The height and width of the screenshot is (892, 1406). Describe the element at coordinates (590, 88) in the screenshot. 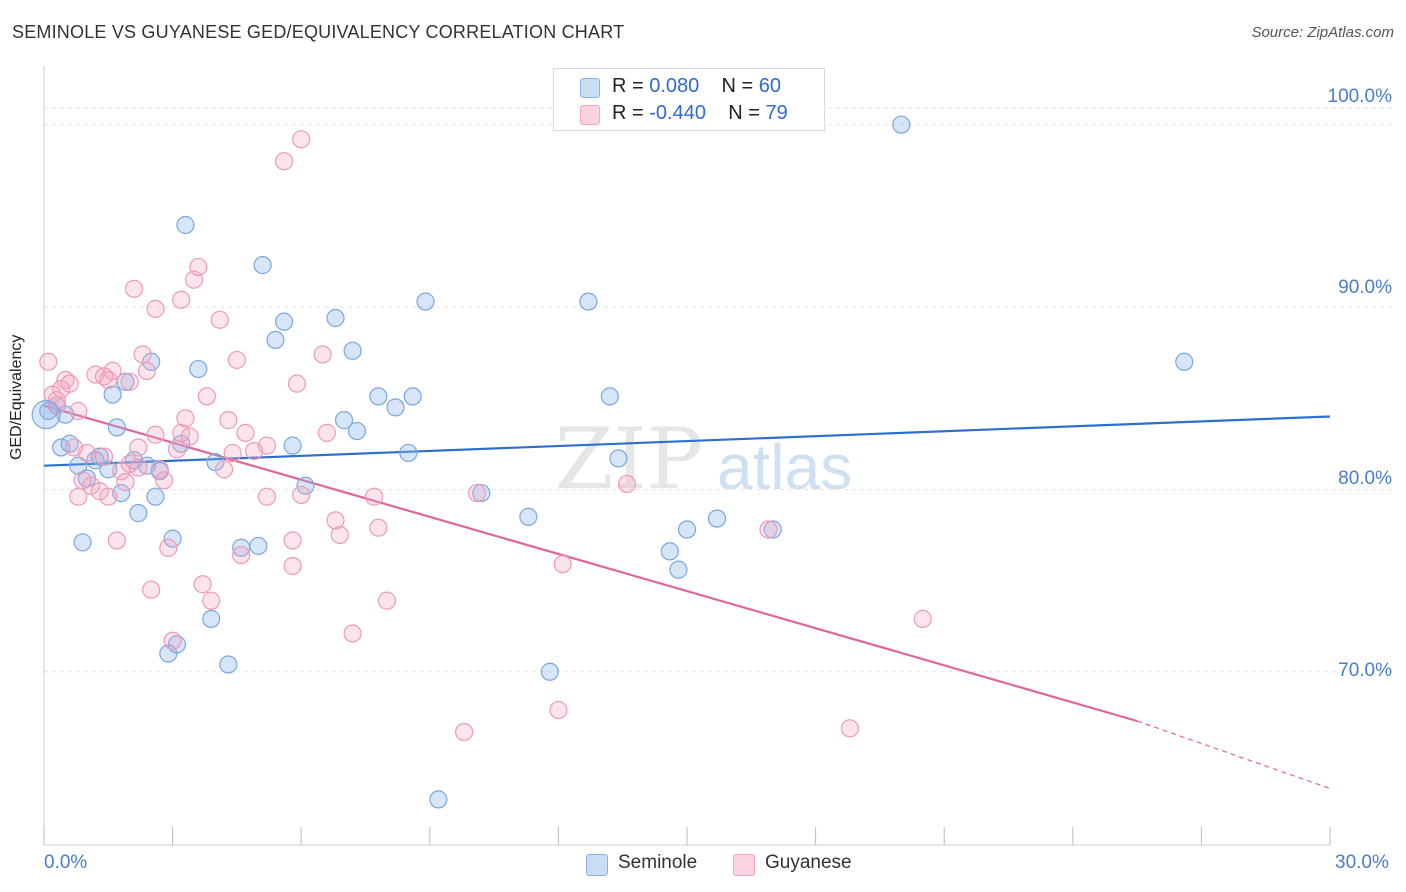

I see `seminole-swatch` at that location.